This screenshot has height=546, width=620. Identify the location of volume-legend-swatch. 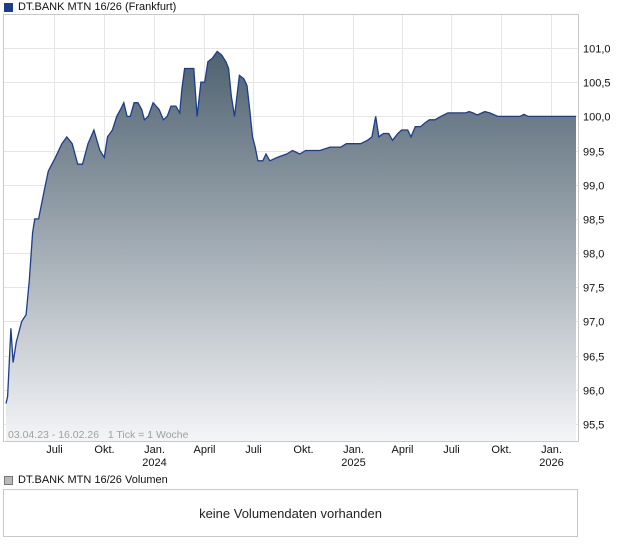
(8, 480).